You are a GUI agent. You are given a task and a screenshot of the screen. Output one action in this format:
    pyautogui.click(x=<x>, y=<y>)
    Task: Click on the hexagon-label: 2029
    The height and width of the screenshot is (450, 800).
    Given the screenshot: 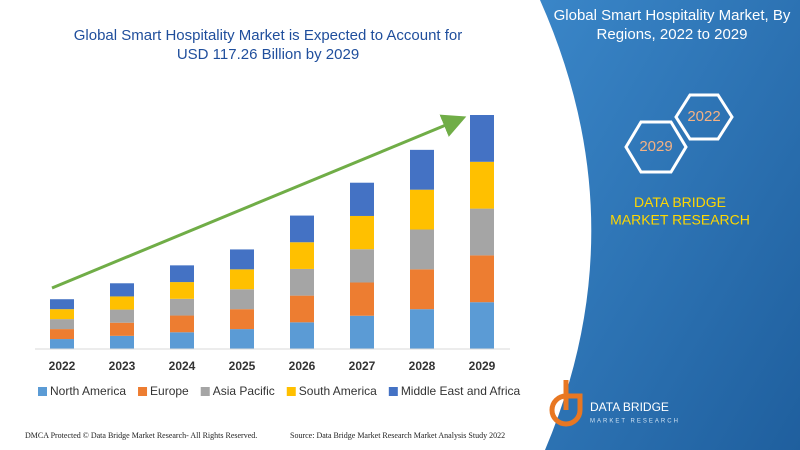 What is the action you would take?
    pyautogui.click(x=655, y=146)
    